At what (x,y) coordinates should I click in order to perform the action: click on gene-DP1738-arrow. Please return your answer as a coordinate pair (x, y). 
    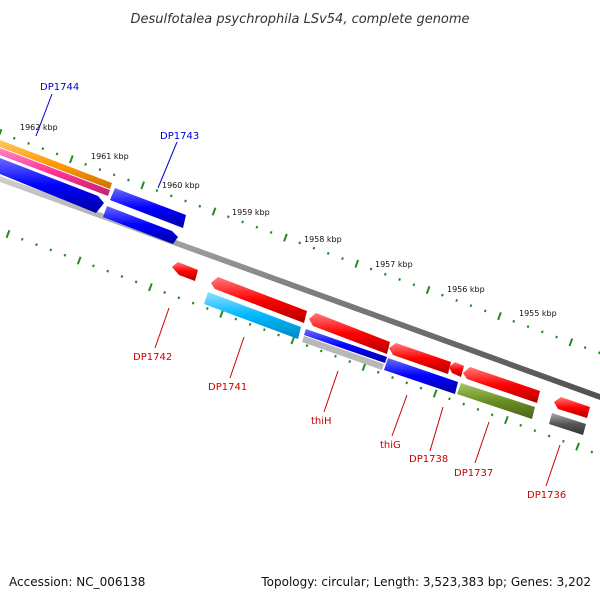
    Looking at the image, I should click on (456, 369).